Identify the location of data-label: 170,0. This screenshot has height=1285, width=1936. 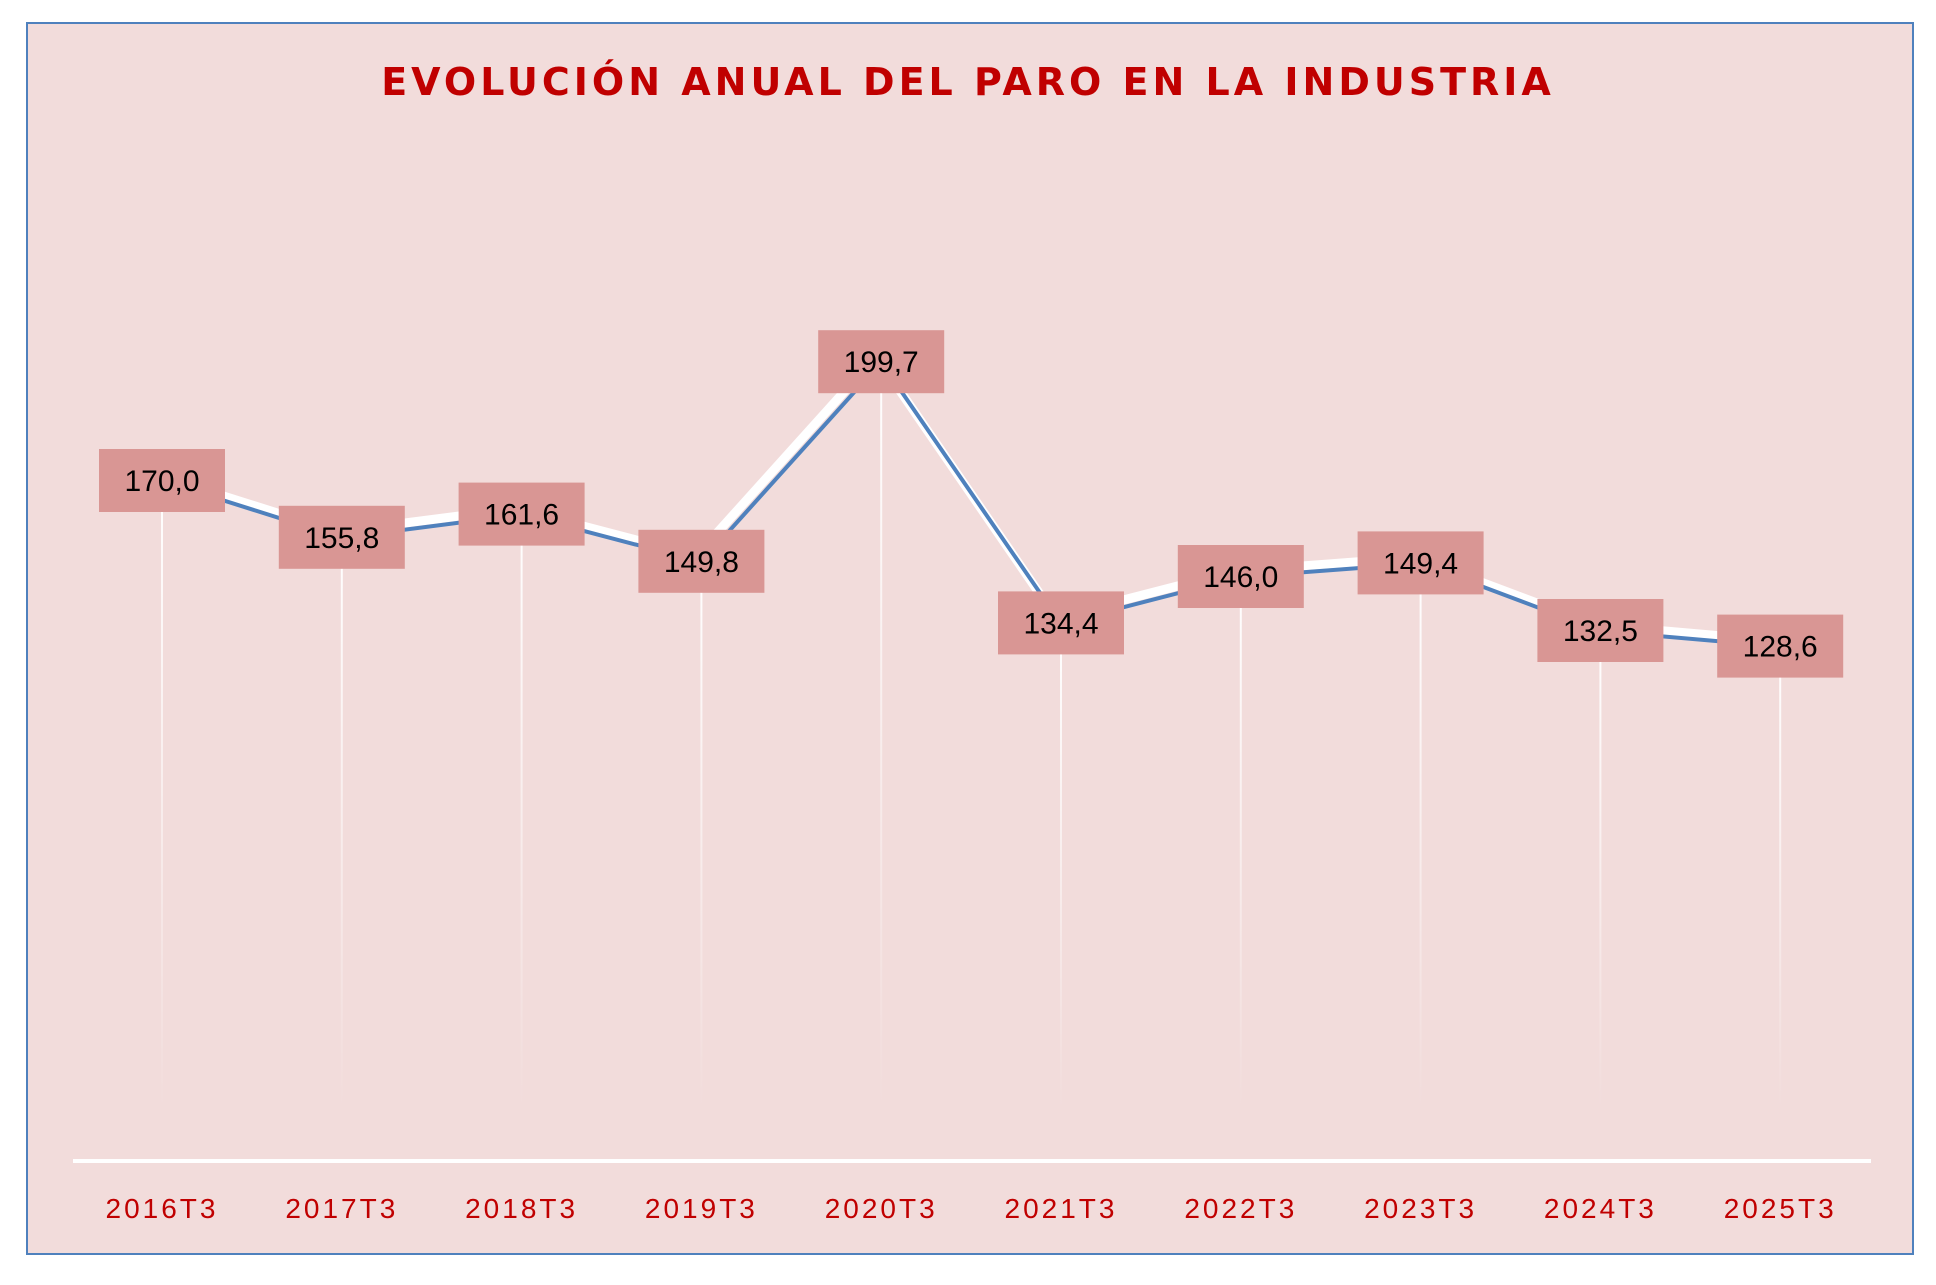
(161, 481).